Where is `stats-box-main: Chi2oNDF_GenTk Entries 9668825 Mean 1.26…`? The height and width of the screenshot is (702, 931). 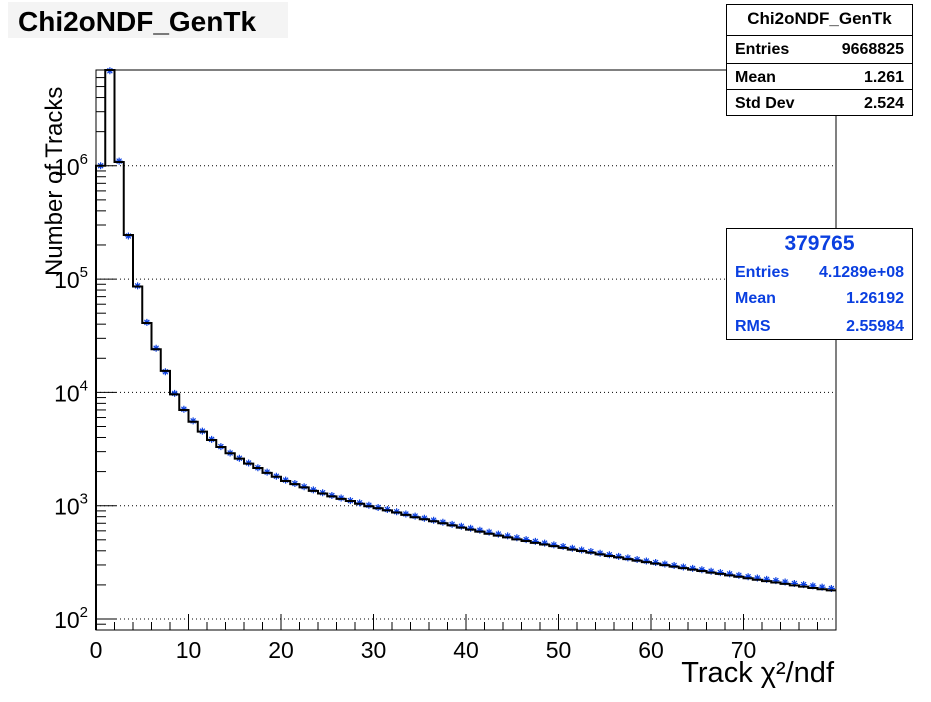 stats-box-main: Chi2oNDF_GenTk Entries 9668825 Mean 1.26… is located at coordinates (819, 60).